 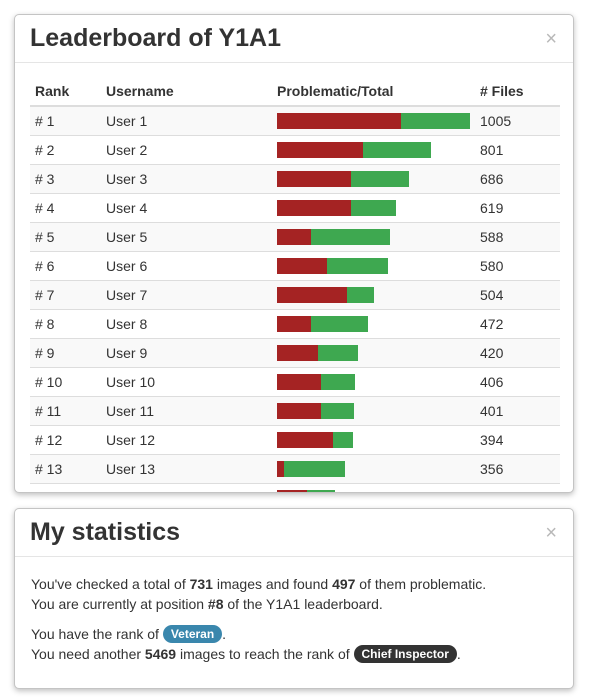 What do you see at coordinates (186, 120) in the screenshot?
I see `username-cell: User 1` at bounding box center [186, 120].